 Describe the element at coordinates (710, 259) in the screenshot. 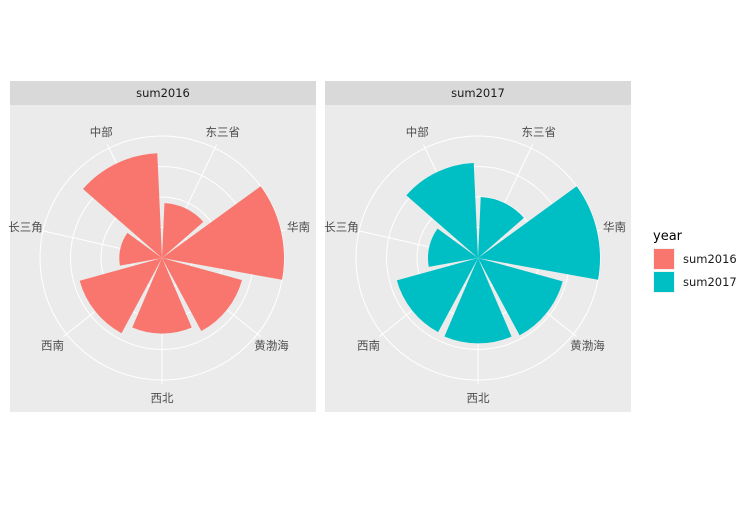

I see `legend-label: sum2016` at that location.